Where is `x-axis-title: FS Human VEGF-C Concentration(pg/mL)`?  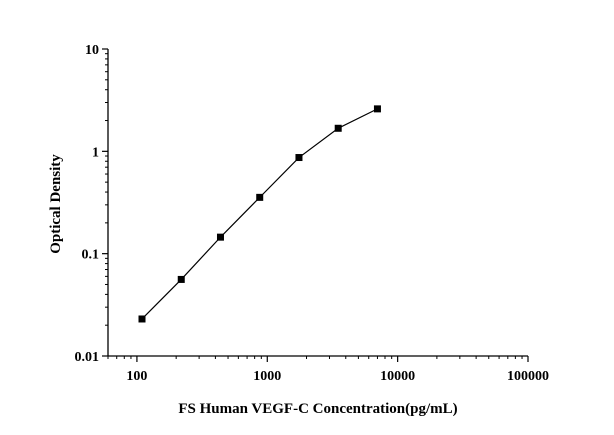 x-axis-title: FS Human VEGF-C Concentration(pg/mL) is located at coordinates (317, 409).